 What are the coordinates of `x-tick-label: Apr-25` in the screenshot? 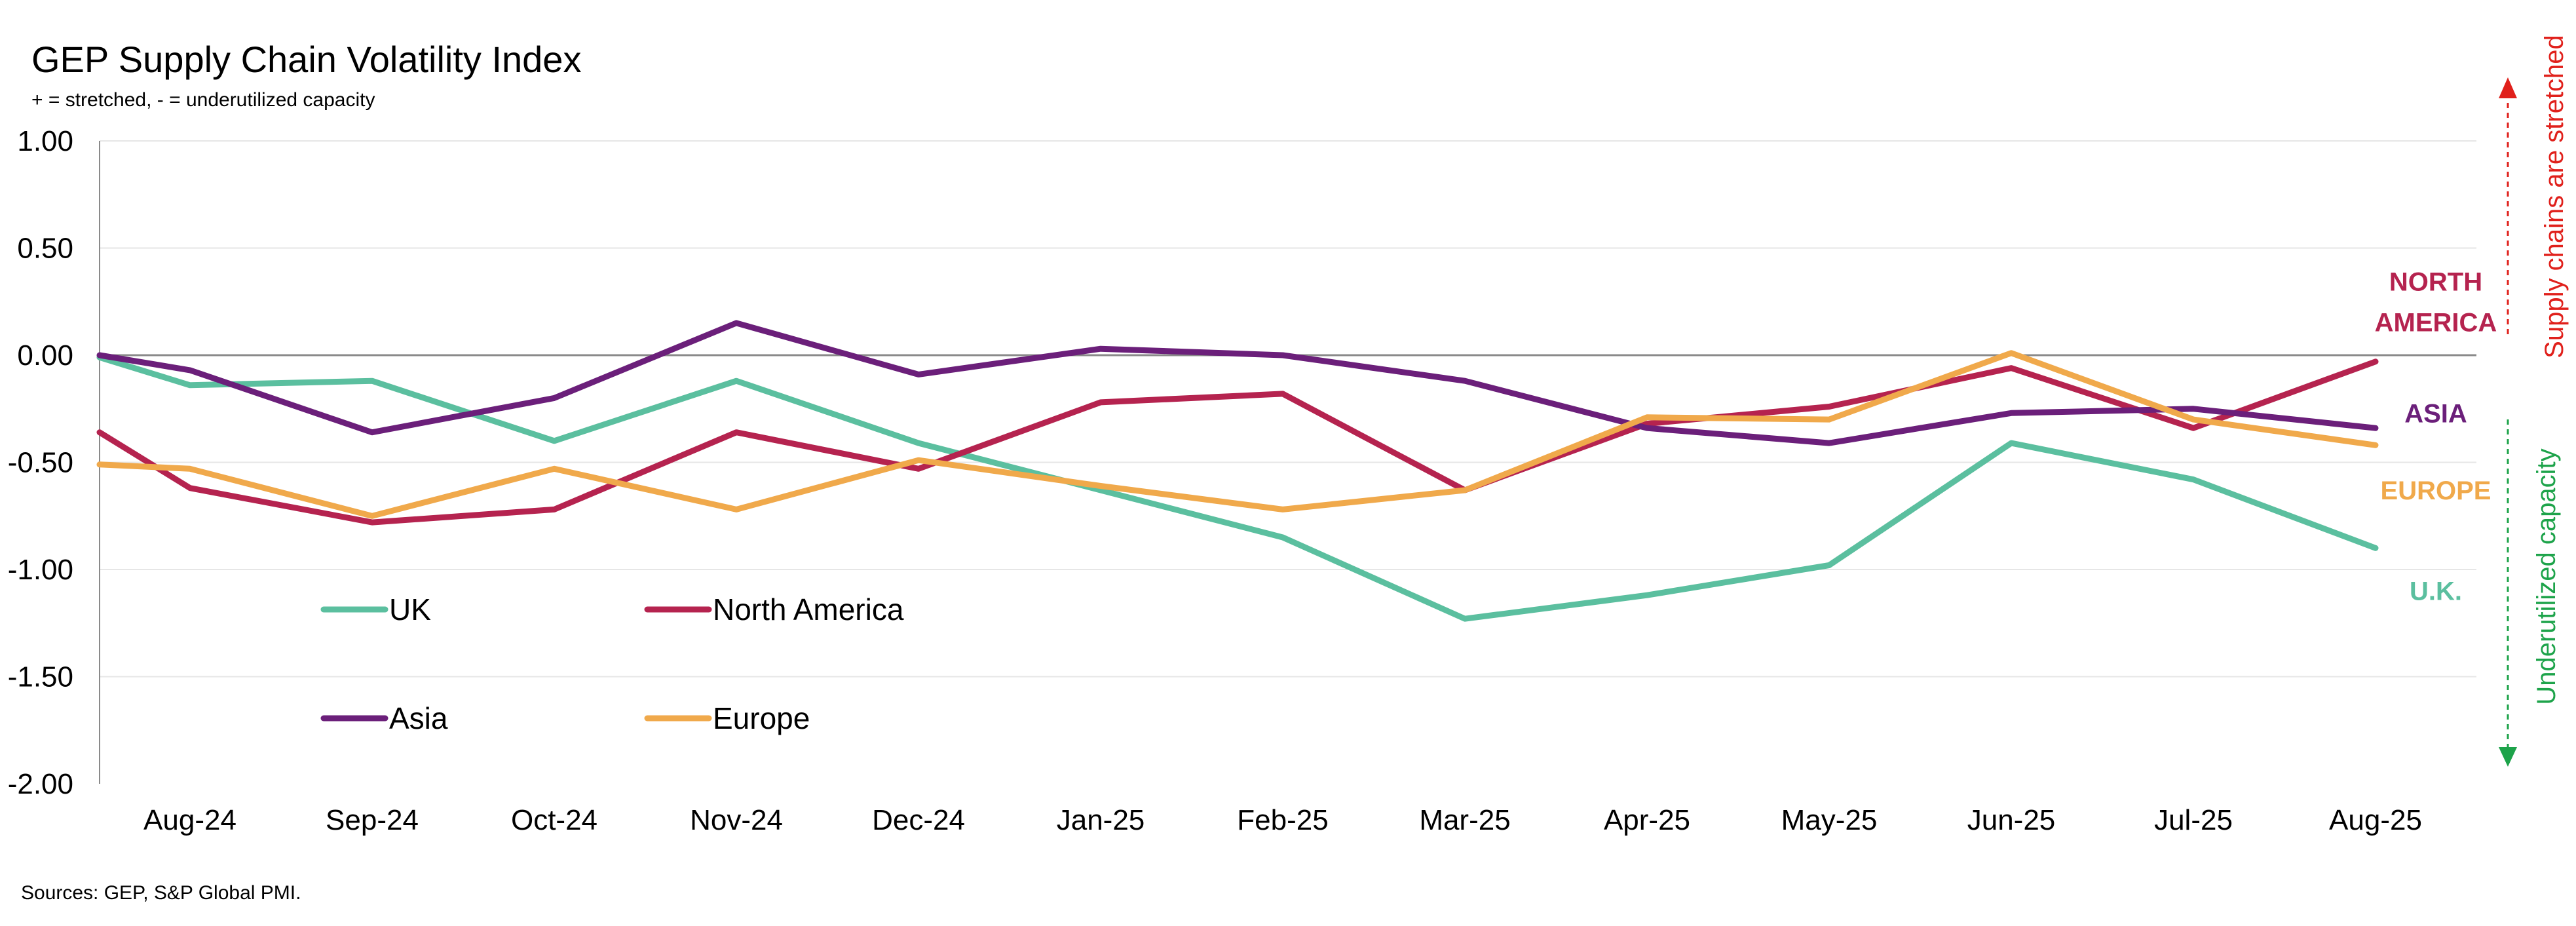 It's located at (1647, 820).